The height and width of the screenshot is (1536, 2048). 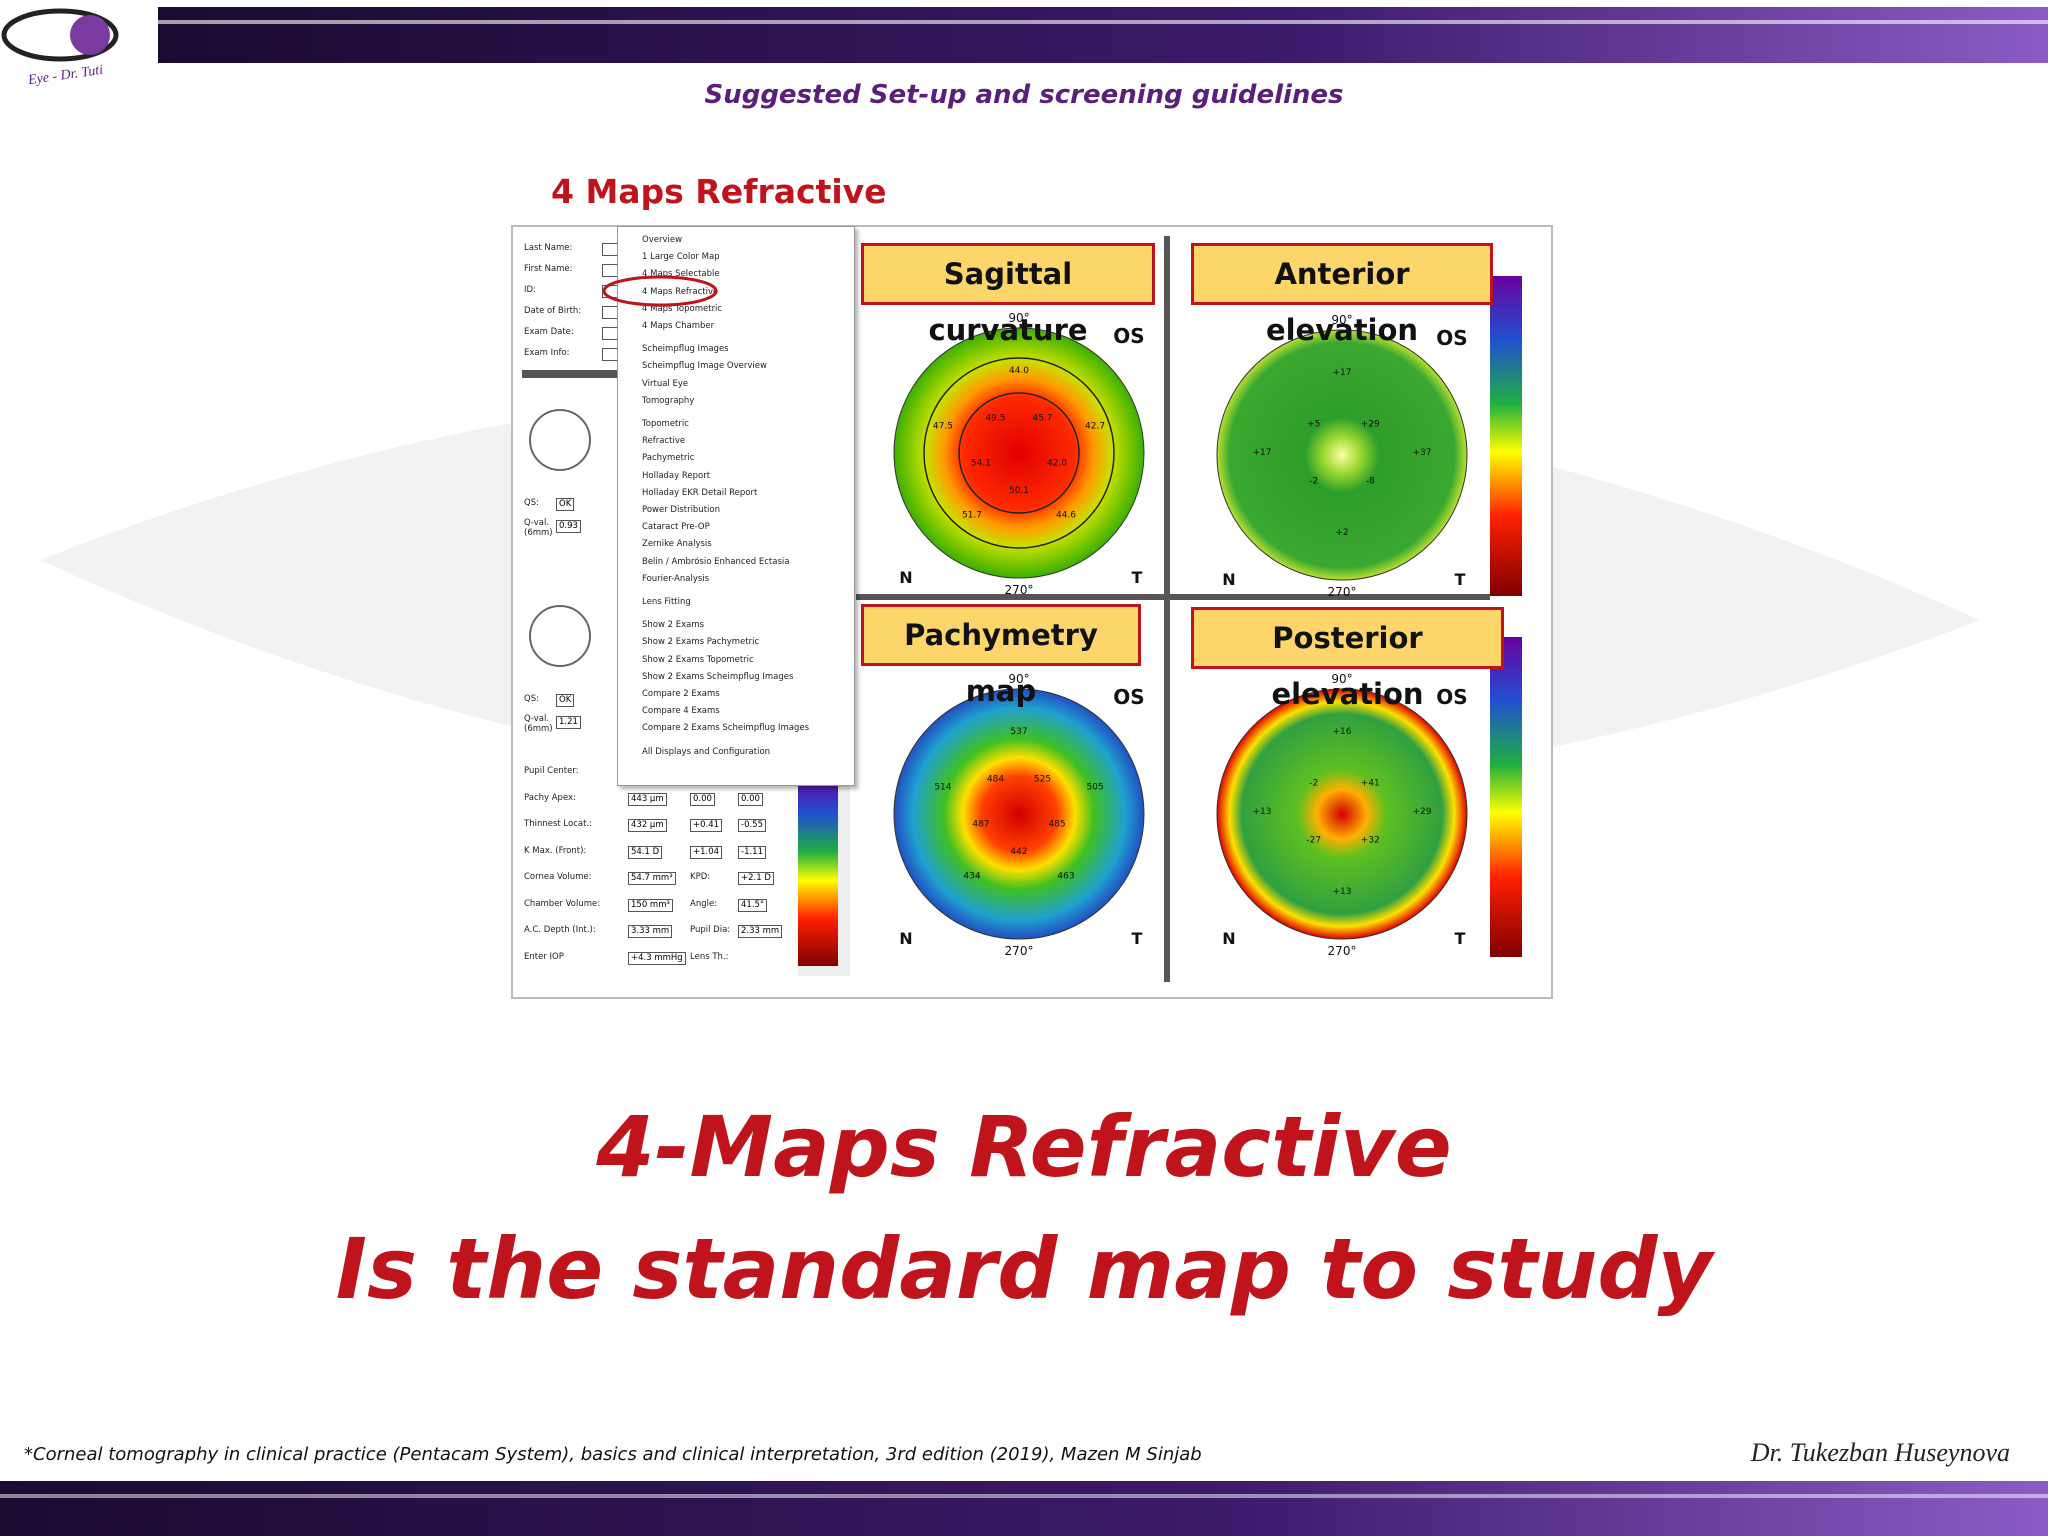 I want to click on main-text: 4-Maps Refractive, so click(x=1024, y=1147).